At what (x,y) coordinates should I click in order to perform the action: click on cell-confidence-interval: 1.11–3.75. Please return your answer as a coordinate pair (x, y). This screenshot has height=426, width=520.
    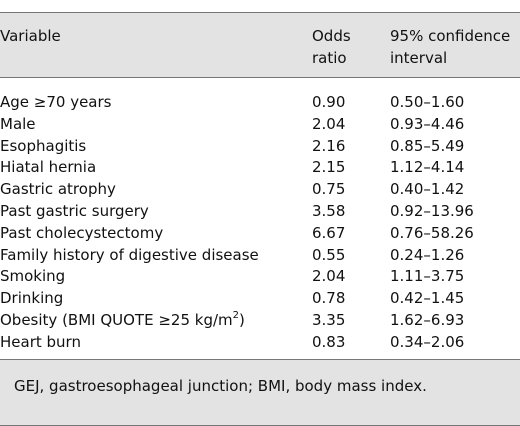
    Looking at the image, I should click on (427, 276).